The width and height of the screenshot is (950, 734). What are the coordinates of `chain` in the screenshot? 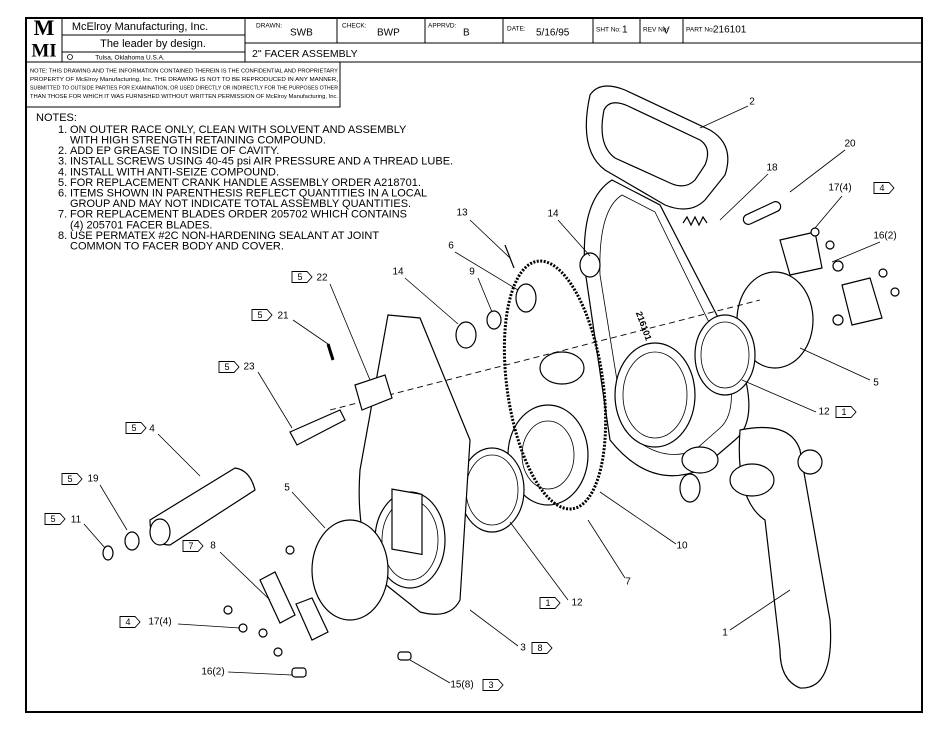 It's located at (555, 385).